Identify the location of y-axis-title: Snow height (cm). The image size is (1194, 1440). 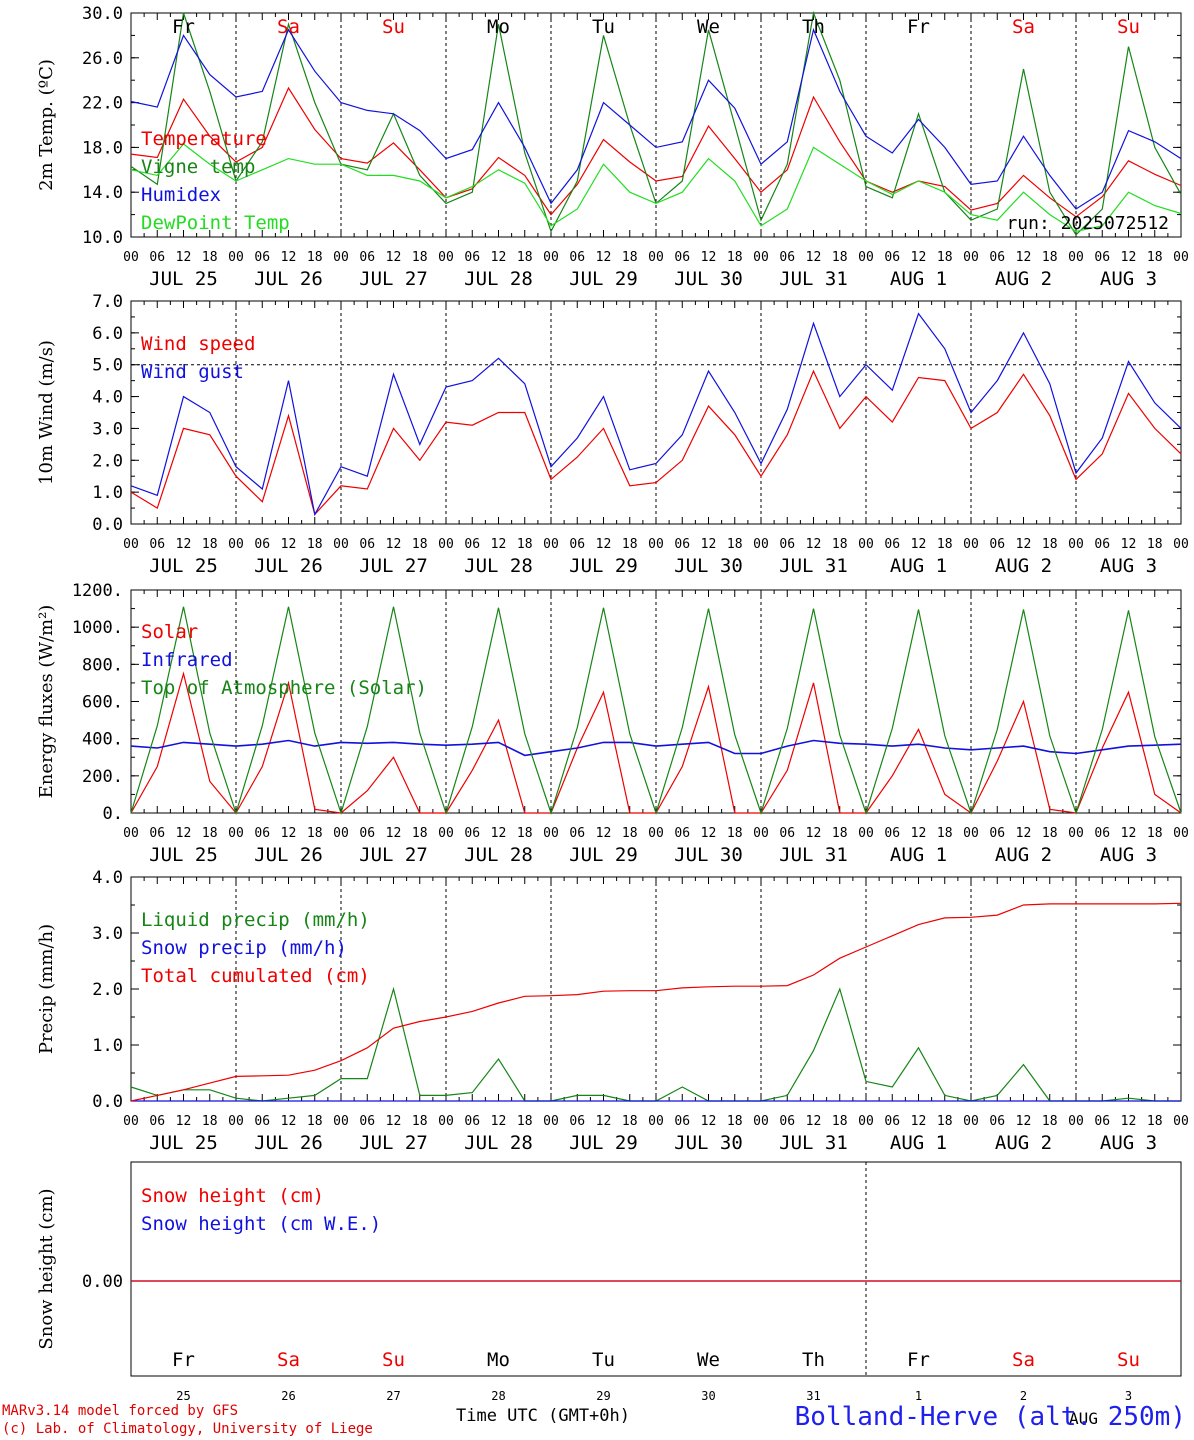
(46, 1268).